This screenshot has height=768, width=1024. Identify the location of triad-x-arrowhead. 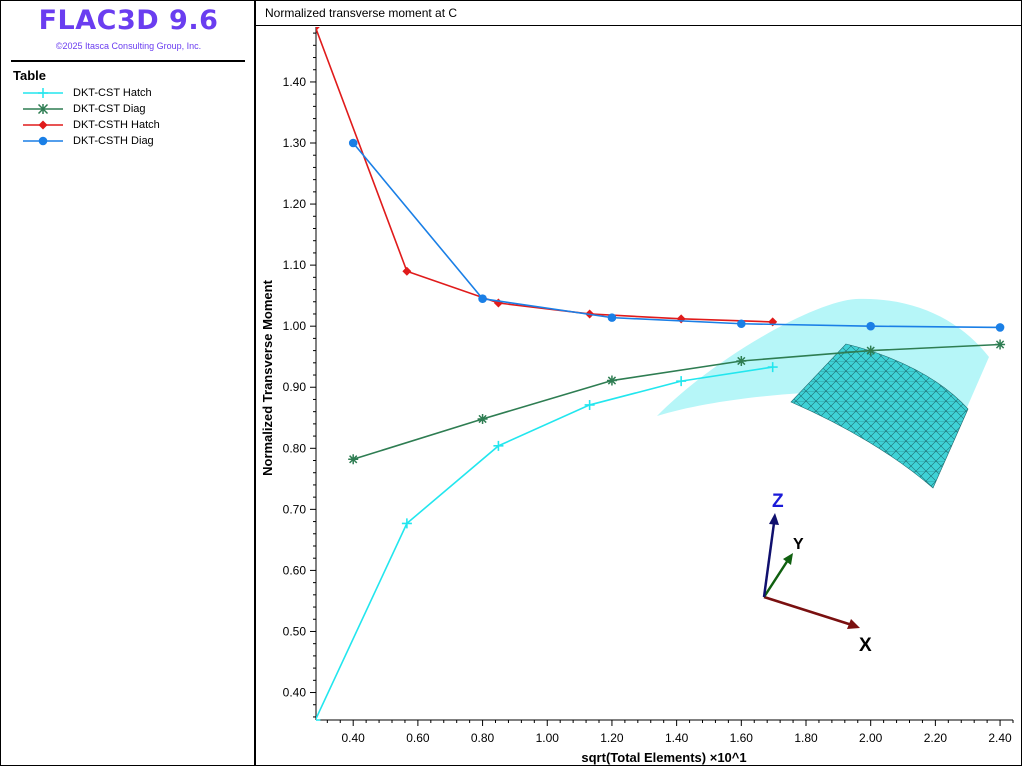
(853, 624).